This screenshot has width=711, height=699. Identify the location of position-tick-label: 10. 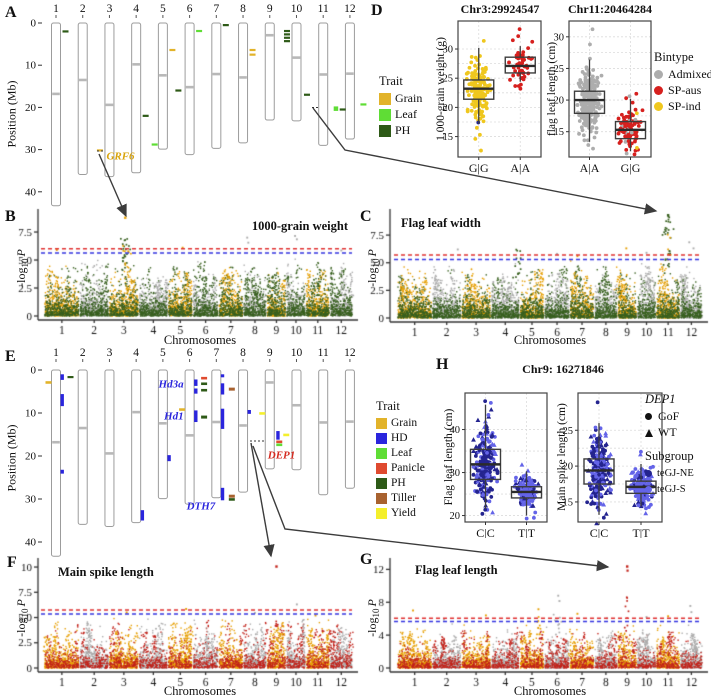
(31, 66).